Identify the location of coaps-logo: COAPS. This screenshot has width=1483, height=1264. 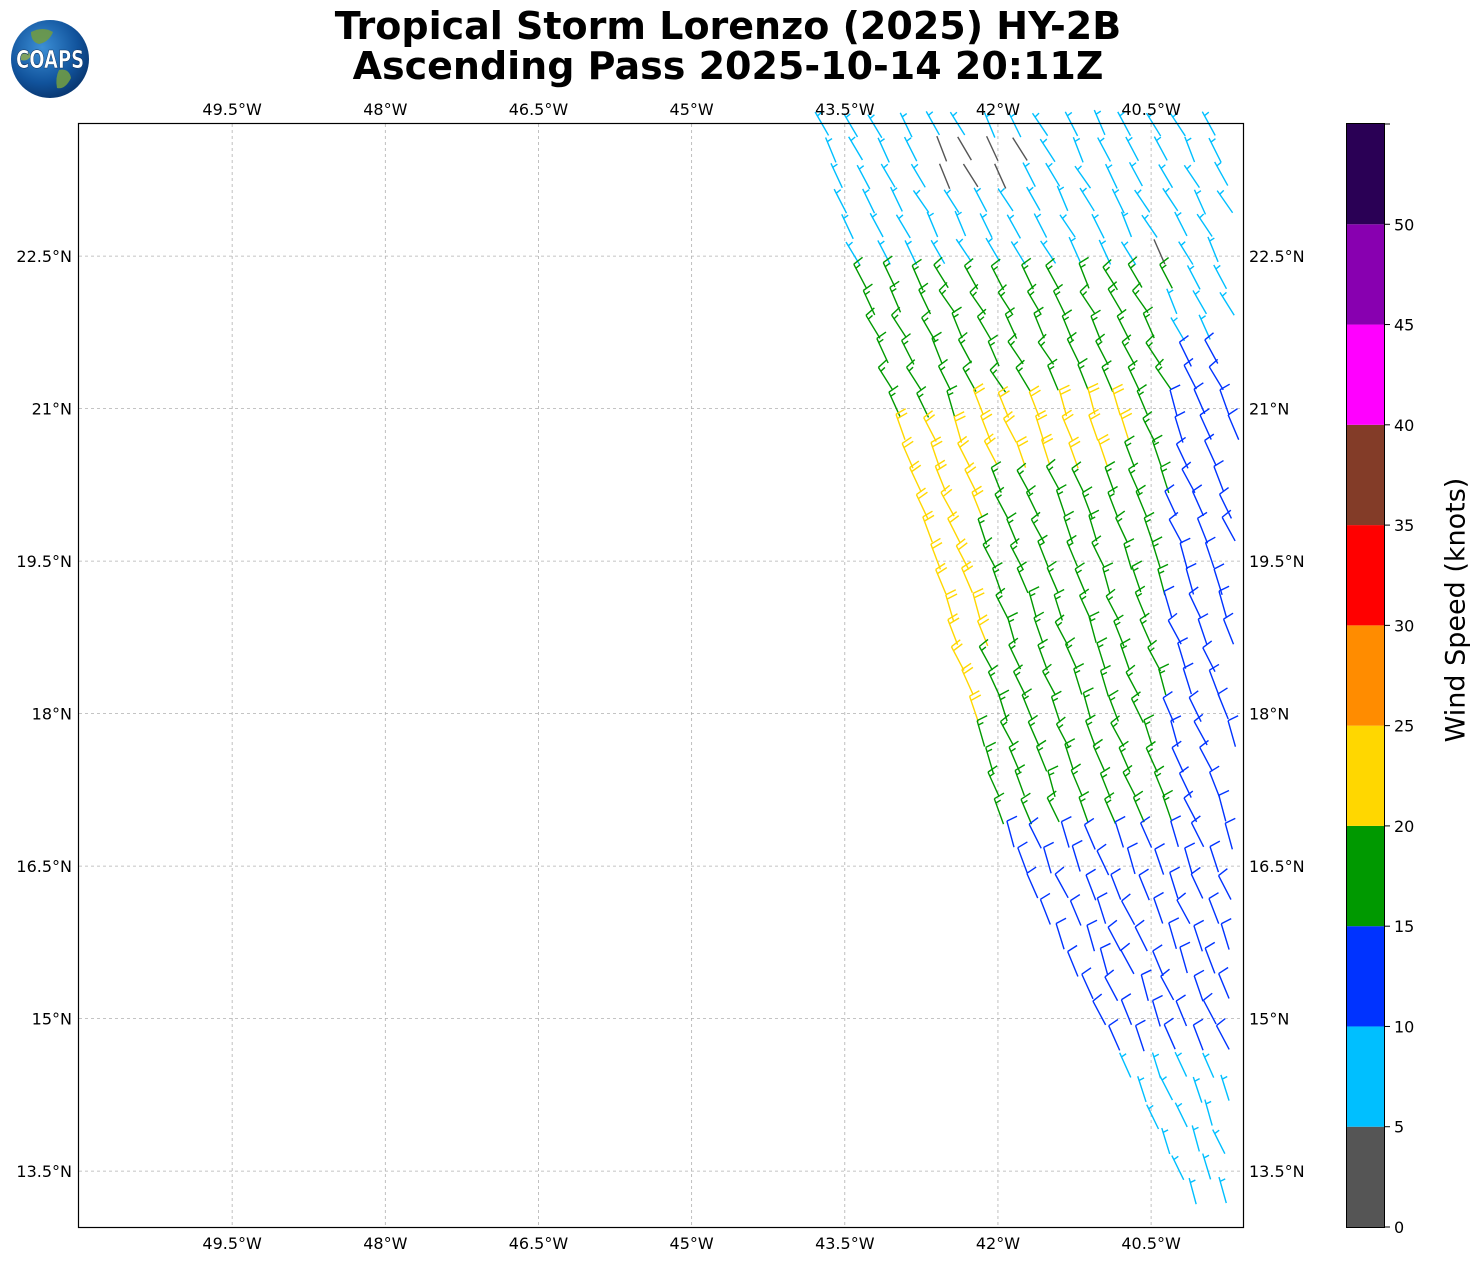
(50, 59).